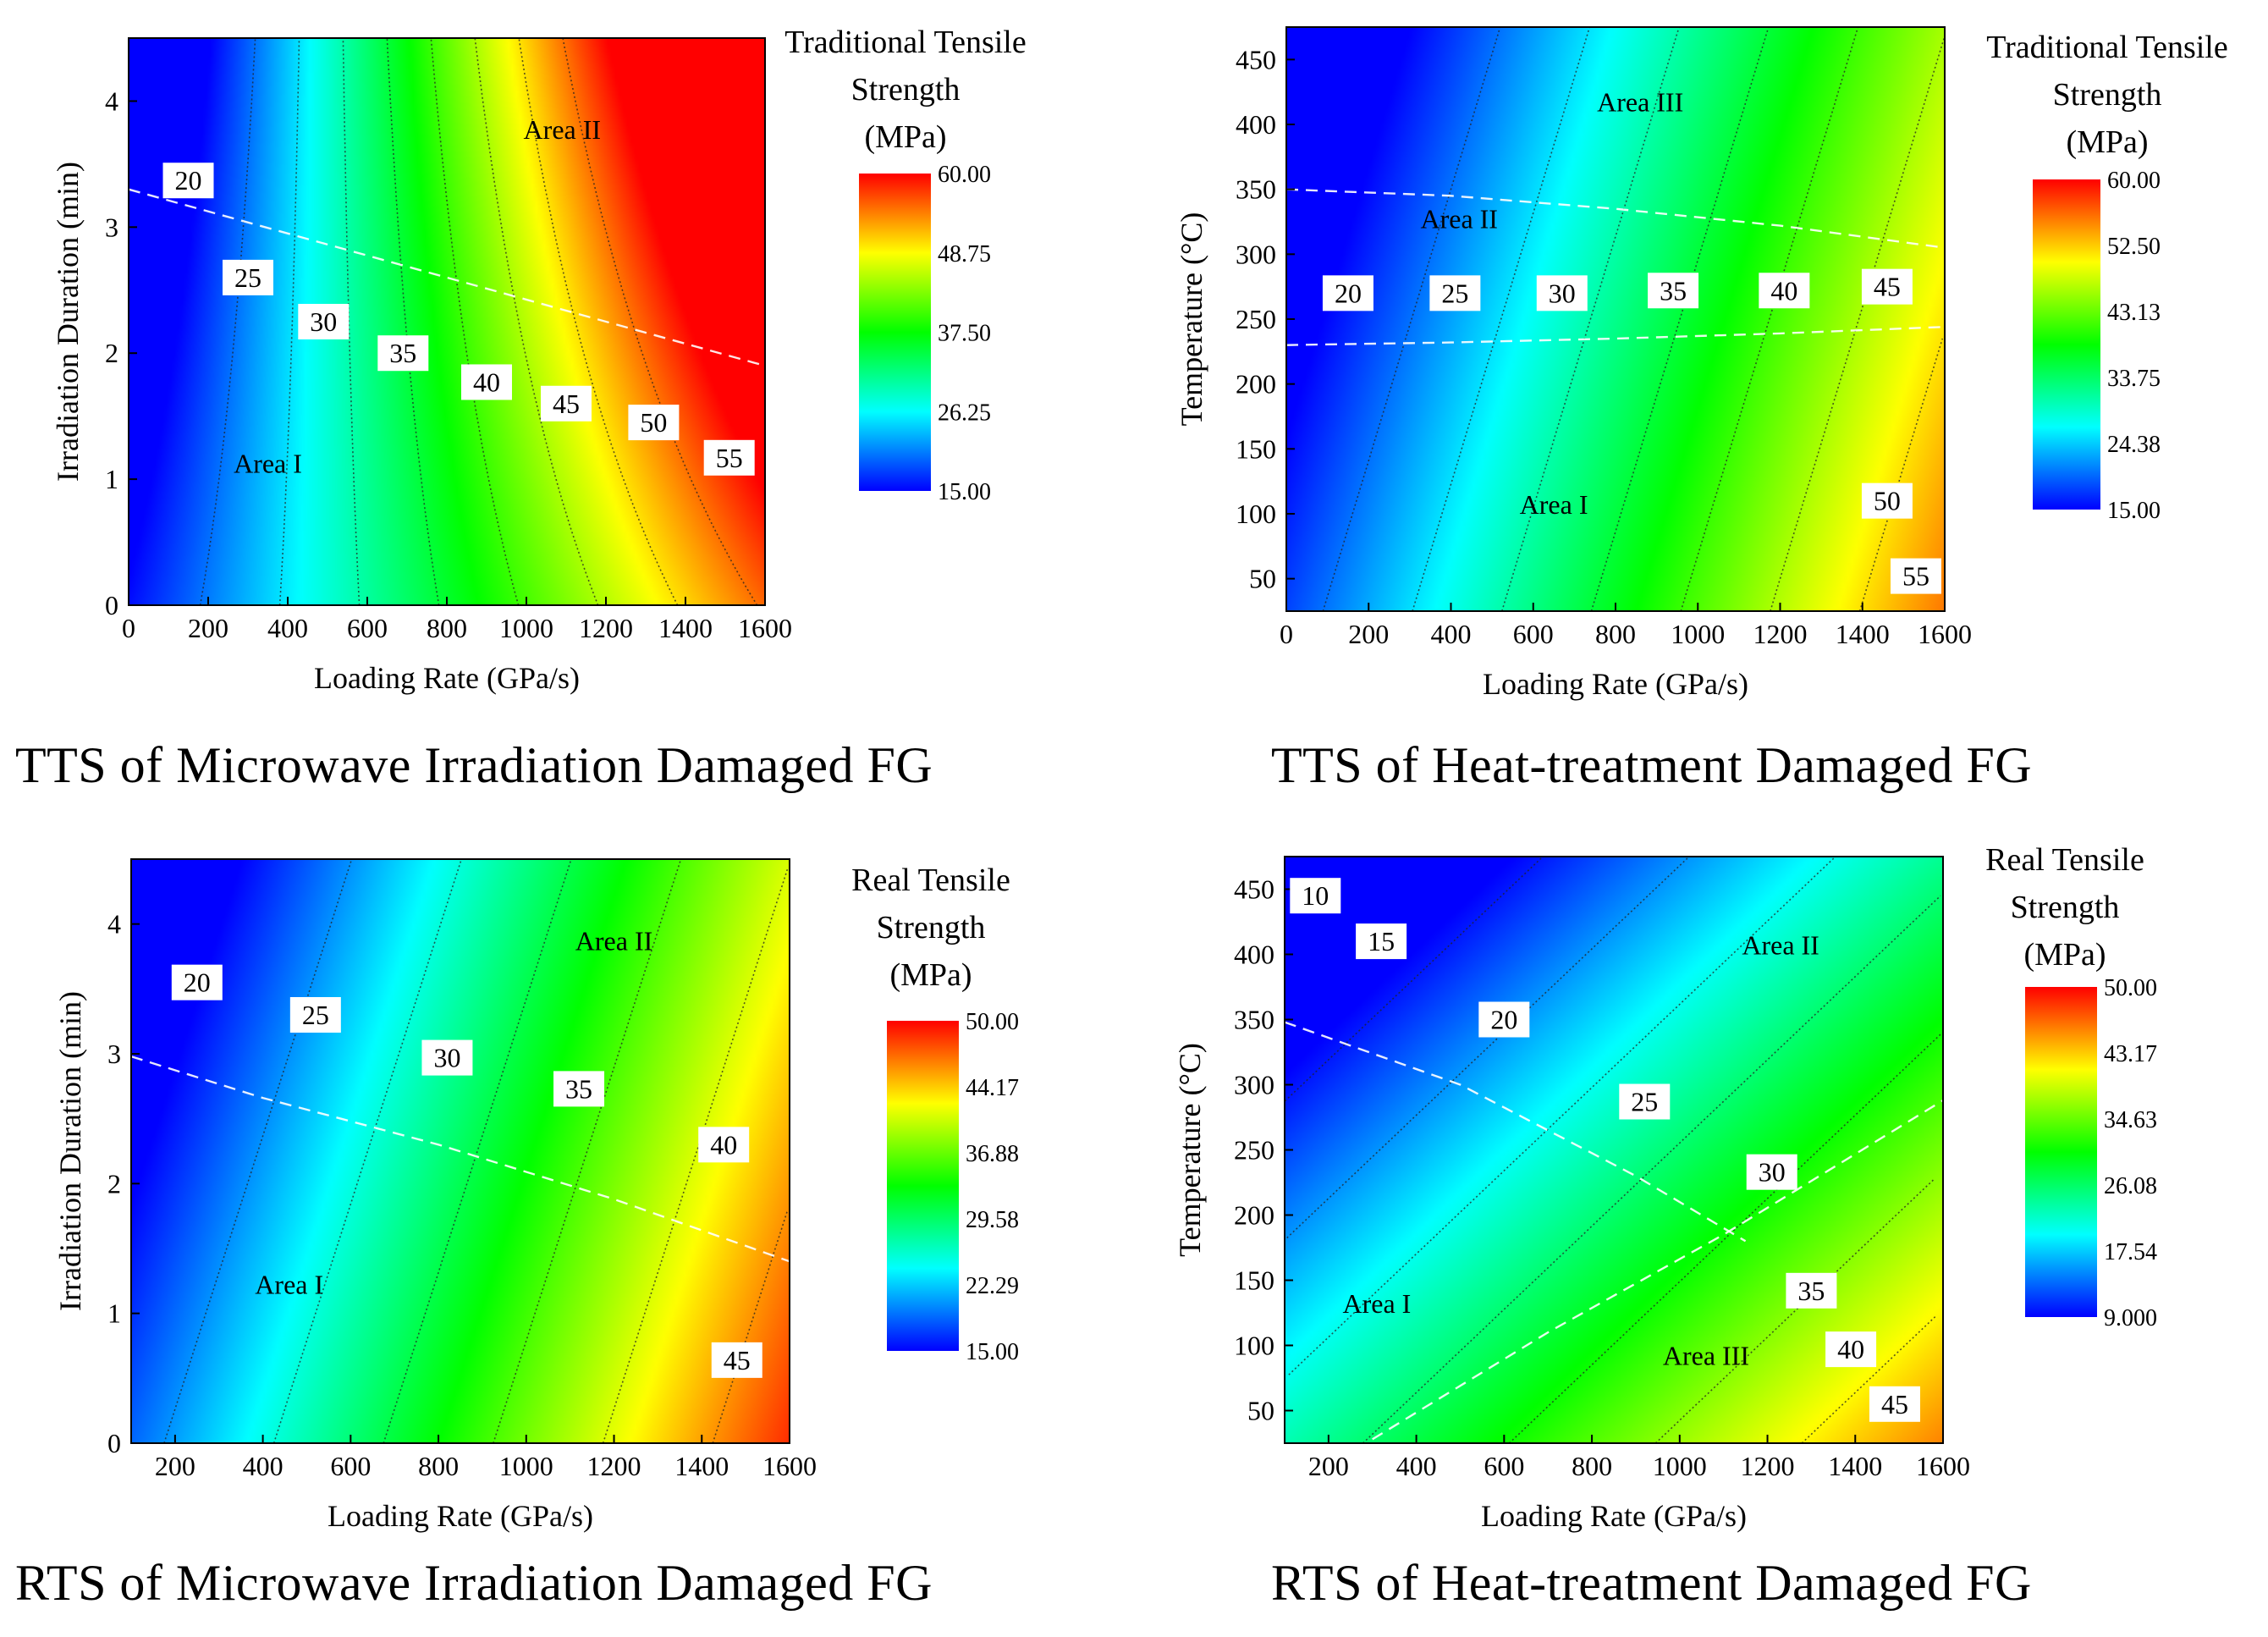 The width and height of the screenshot is (2268, 1637). Describe the element at coordinates (111, 227) in the screenshot. I see `y-tick-label: 3` at that location.